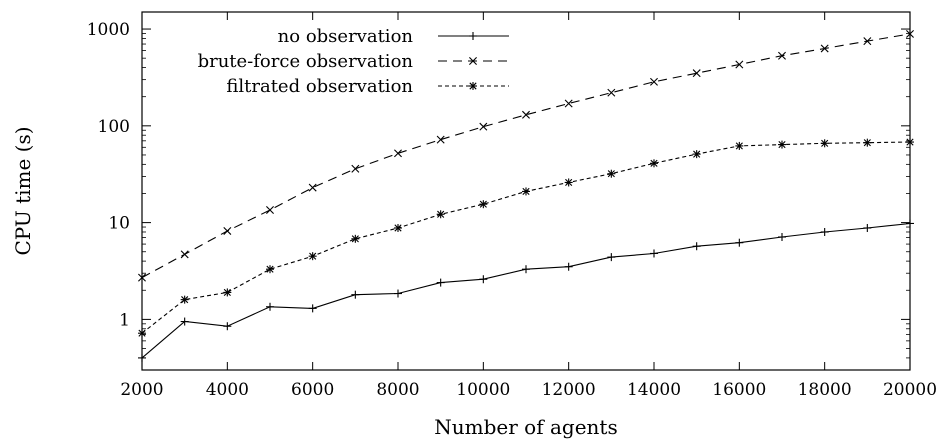 The width and height of the screenshot is (947, 443). What do you see at coordinates (654, 390) in the screenshot?
I see `x-tick-label: 14000` at bounding box center [654, 390].